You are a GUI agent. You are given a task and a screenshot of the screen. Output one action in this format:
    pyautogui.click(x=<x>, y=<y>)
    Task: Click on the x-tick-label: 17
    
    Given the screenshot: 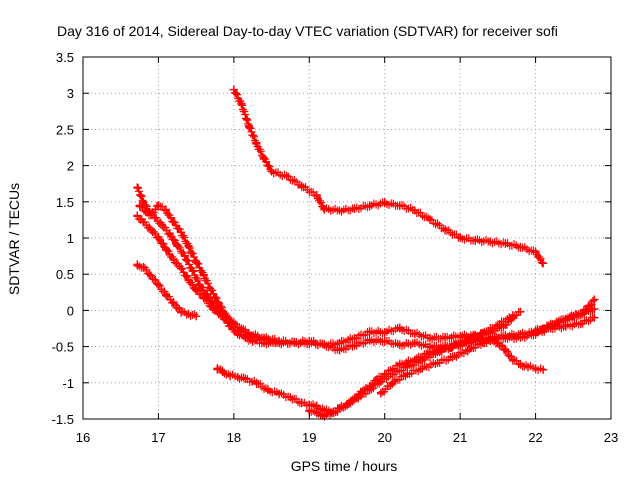 What is the action you would take?
    pyautogui.click(x=158, y=437)
    